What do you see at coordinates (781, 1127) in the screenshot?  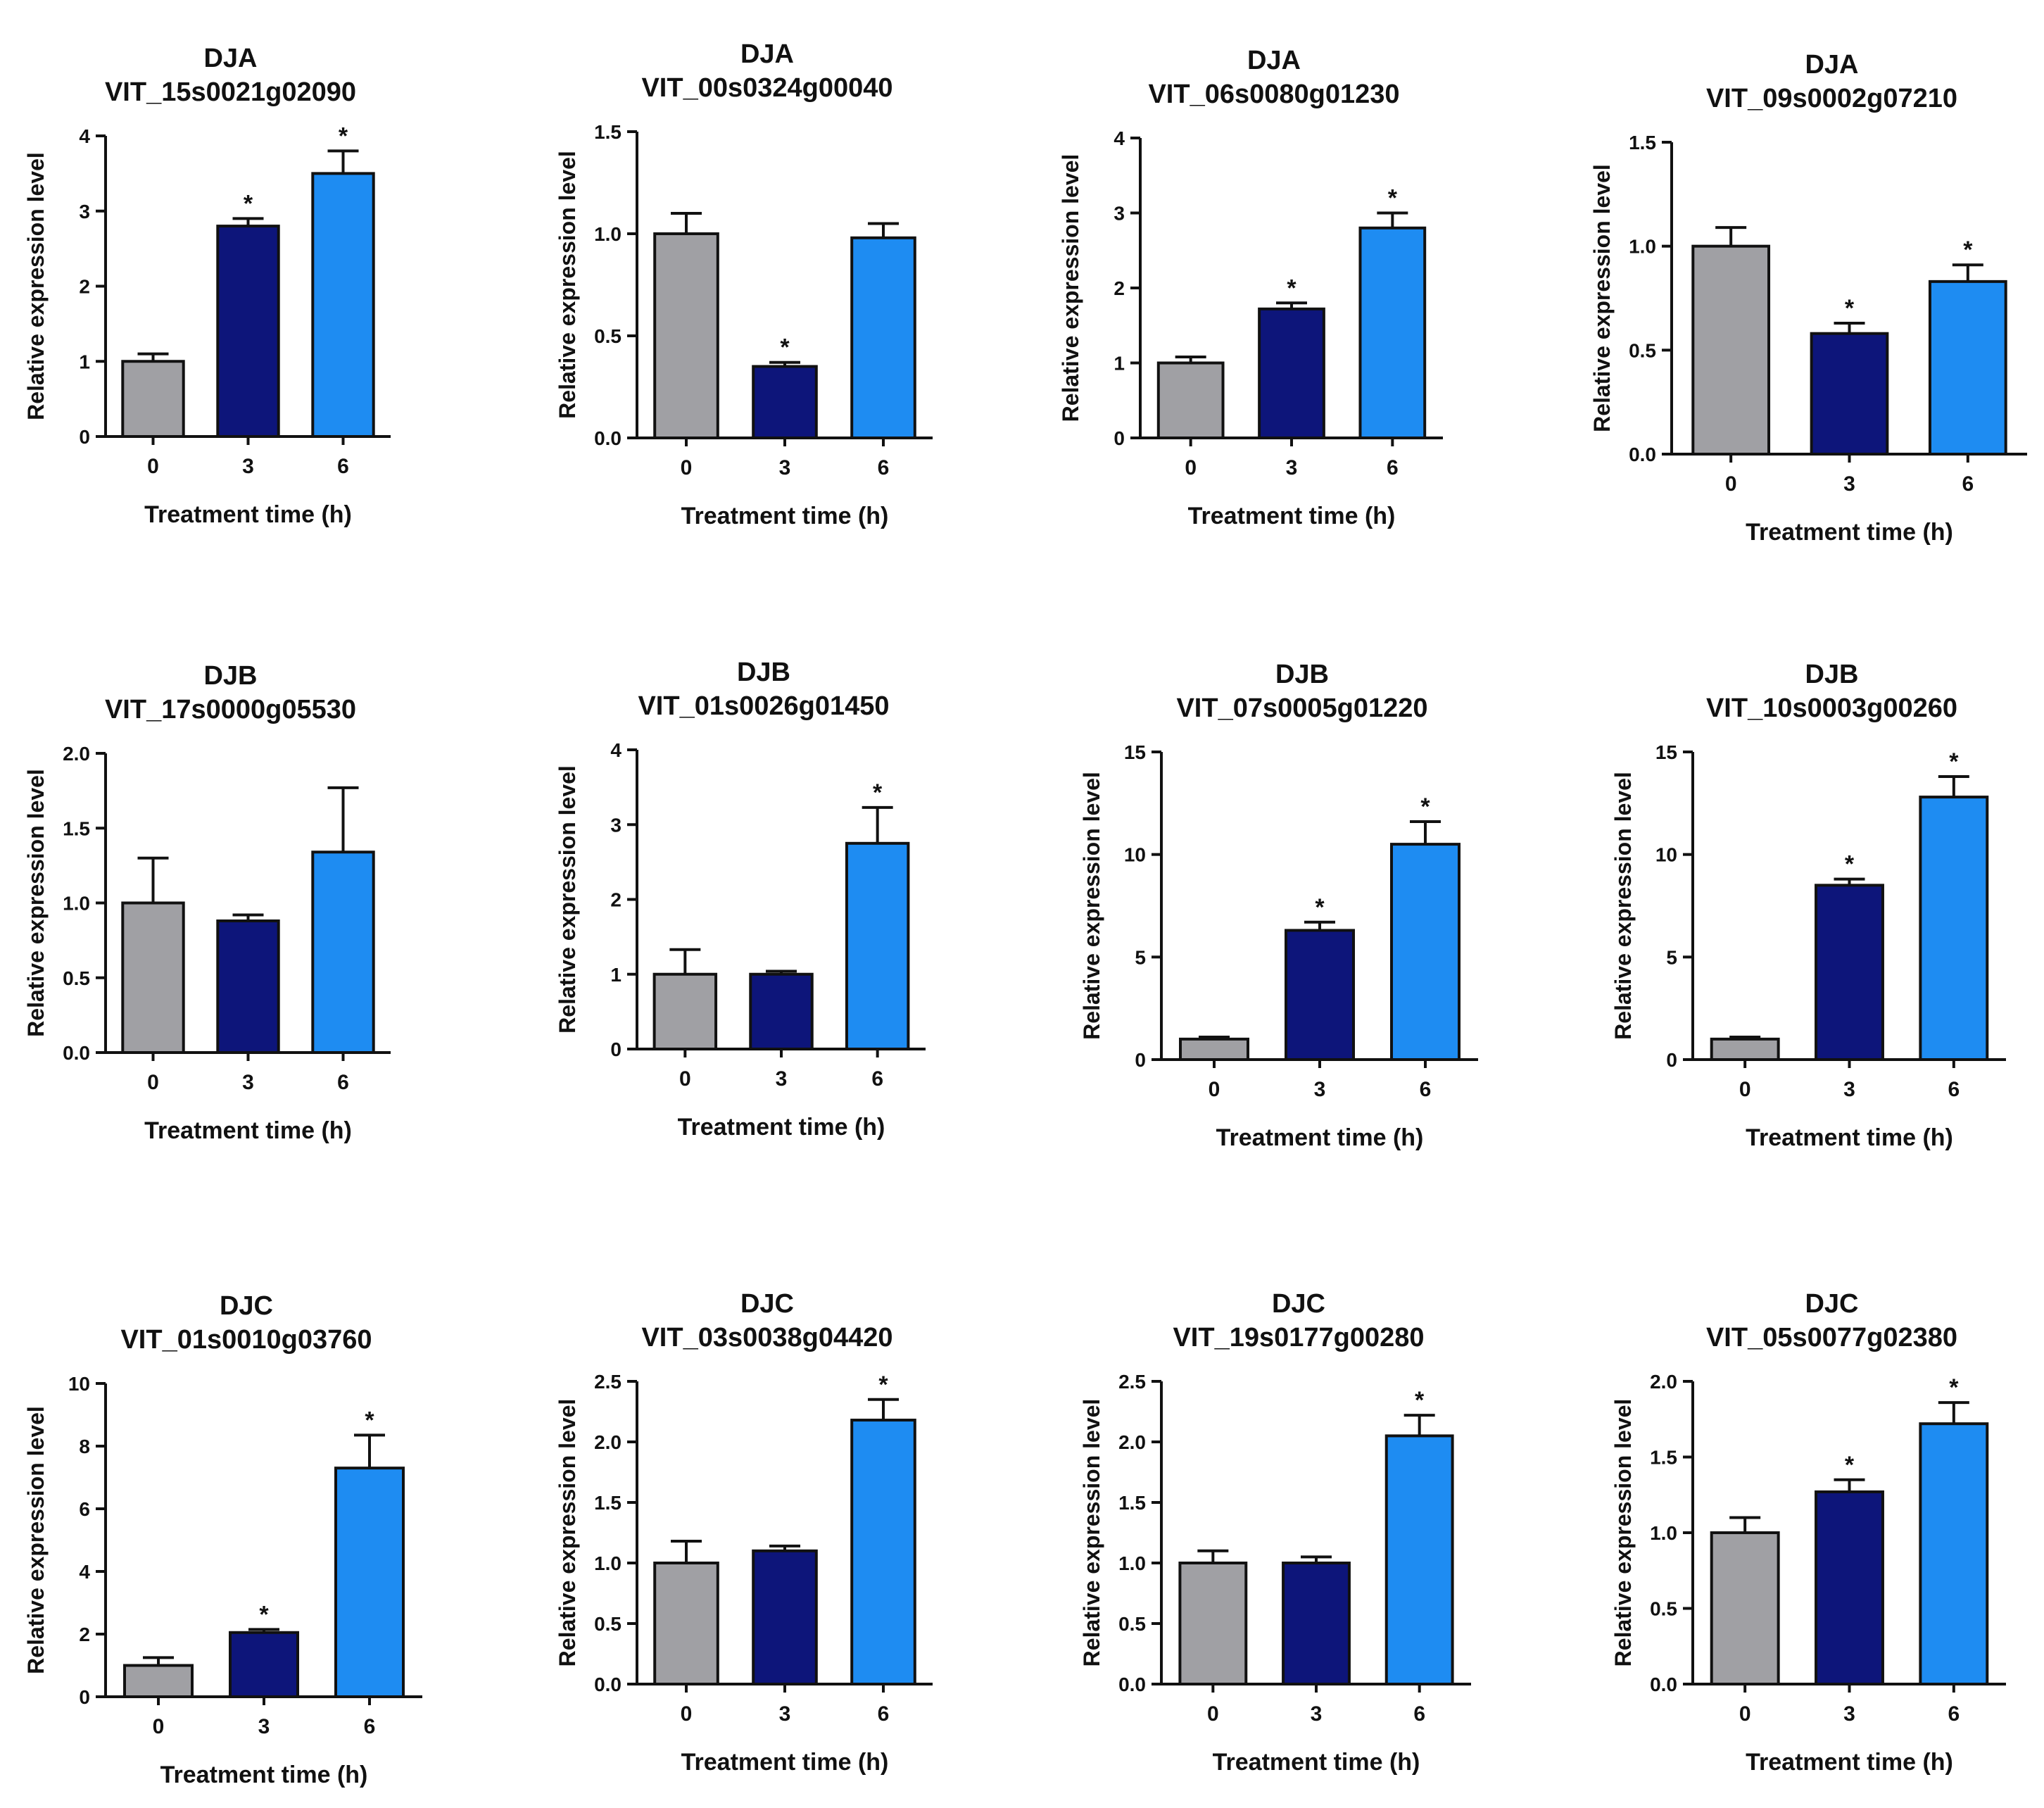 I see `chart-6-x-axis-title: Treatment time (h)` at bounding box center [781, 1127].